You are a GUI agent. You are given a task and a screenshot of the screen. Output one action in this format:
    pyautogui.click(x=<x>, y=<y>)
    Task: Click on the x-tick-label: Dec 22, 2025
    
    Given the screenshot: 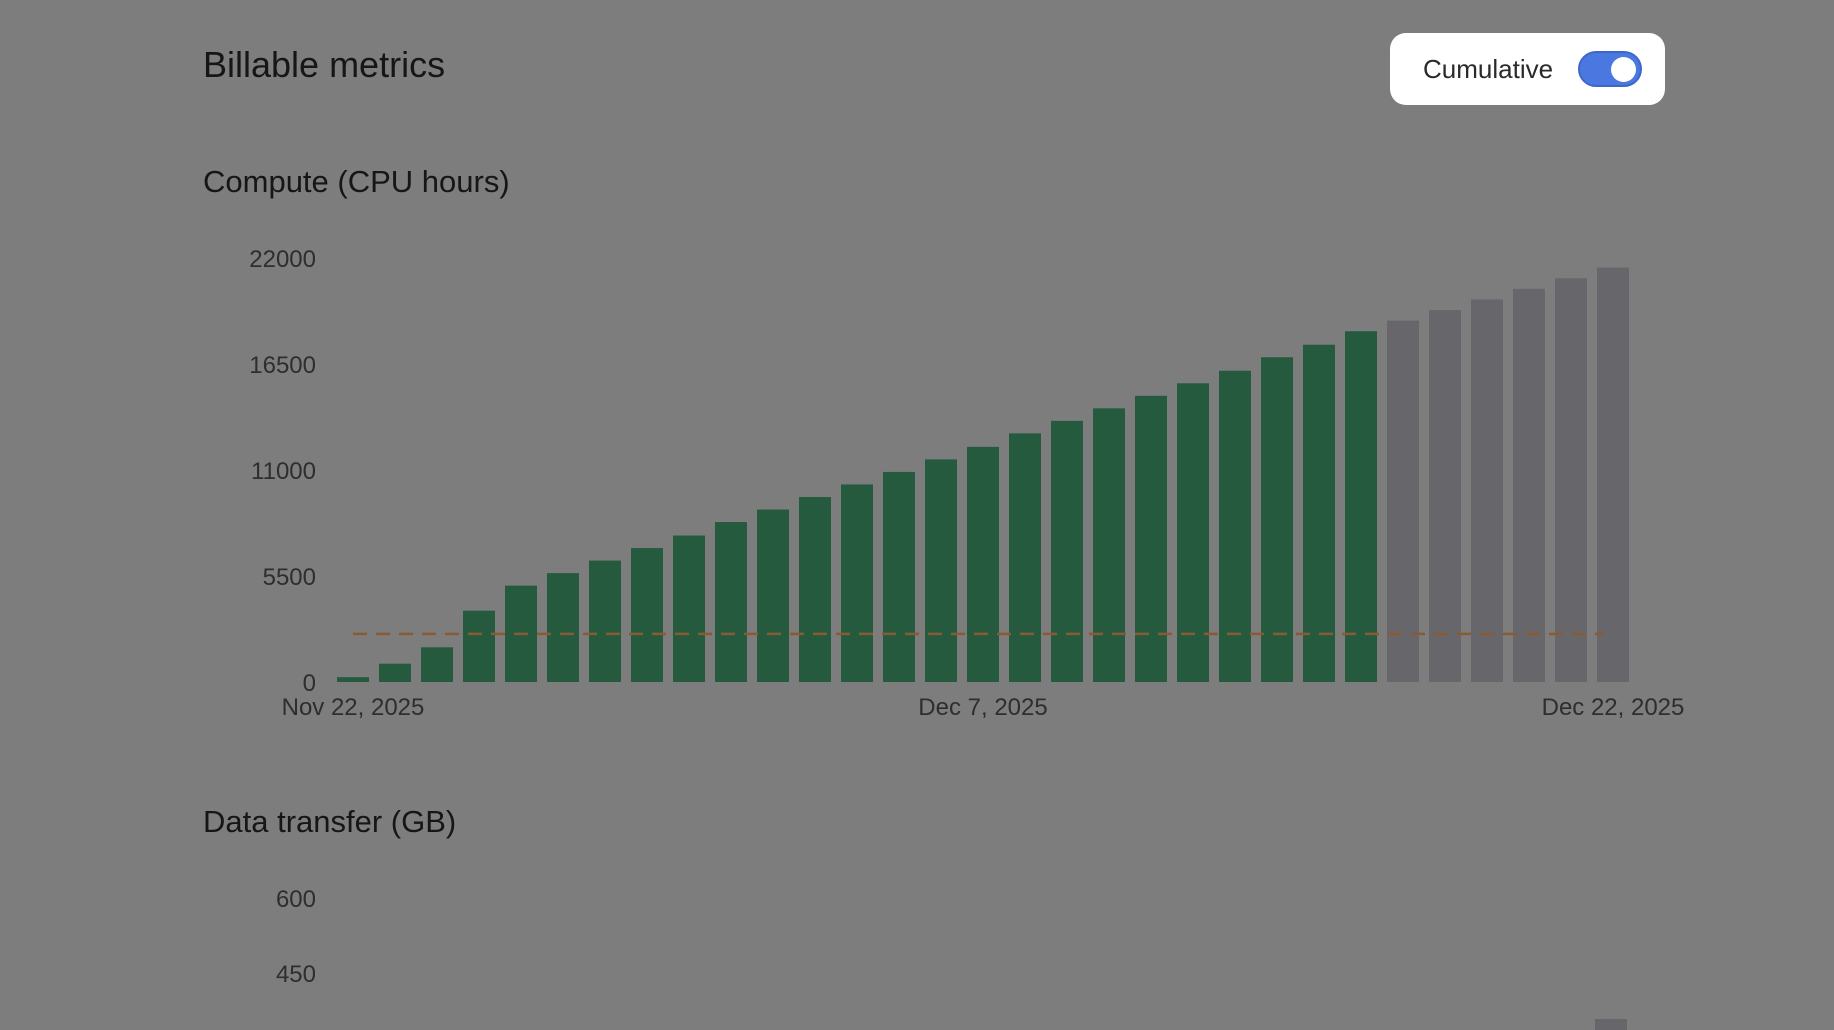 What is the action you would take?
    pyautogui.click(x=1613, y=707)
    